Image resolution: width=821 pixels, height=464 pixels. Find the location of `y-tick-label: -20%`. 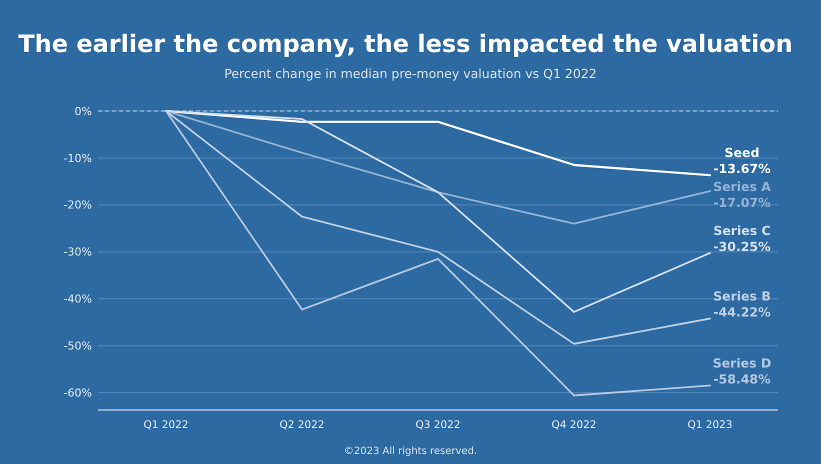

y-tick-label: -20% is located at coordinates (78, 205).